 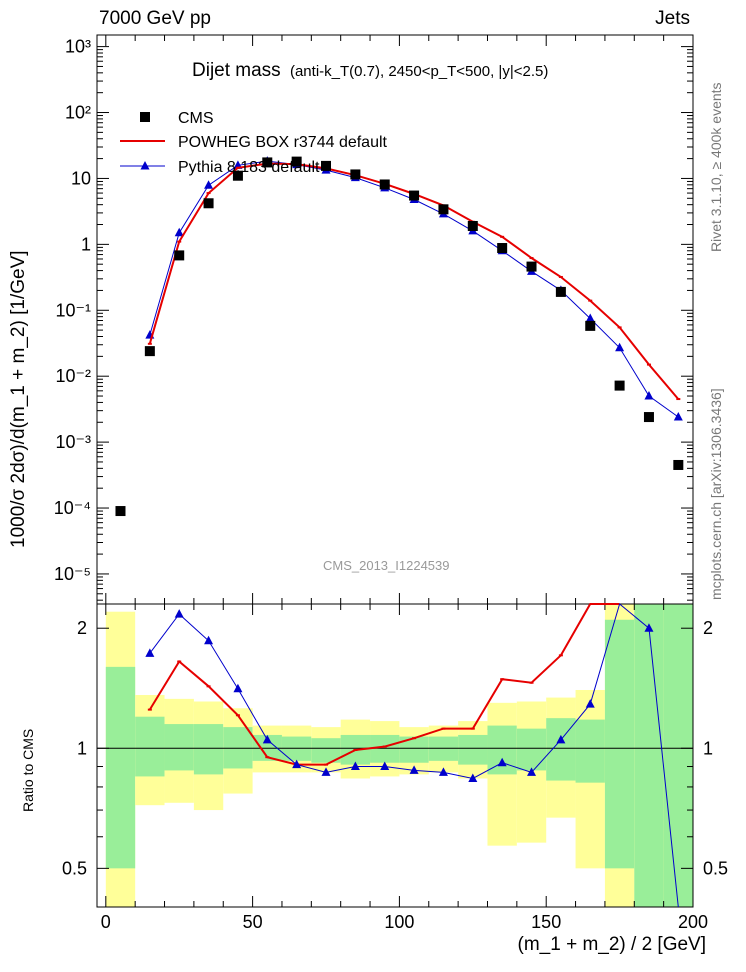 What do you see at coordinates (249, 167) in the screenshot?
I see `legend-label-2: Pythia 8.183 default` at bounding box center [249, 167].